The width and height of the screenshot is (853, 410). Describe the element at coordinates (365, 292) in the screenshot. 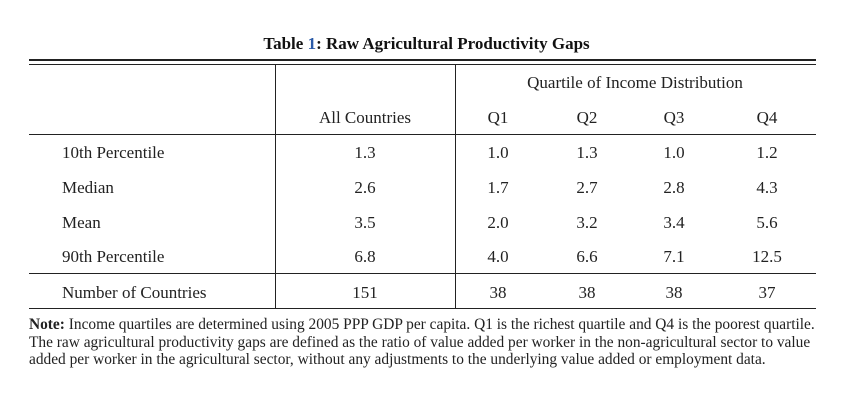

I see `table-cell: 151` at that location.